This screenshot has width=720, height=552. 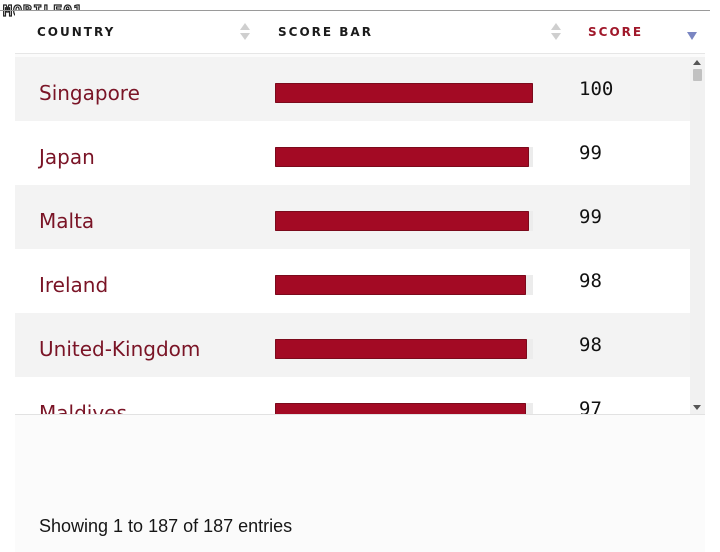 What do you see at coordinates (120, 349) in the screenshot?
I see `country-name: United-Kingdom` at bounding box center [120, 349].